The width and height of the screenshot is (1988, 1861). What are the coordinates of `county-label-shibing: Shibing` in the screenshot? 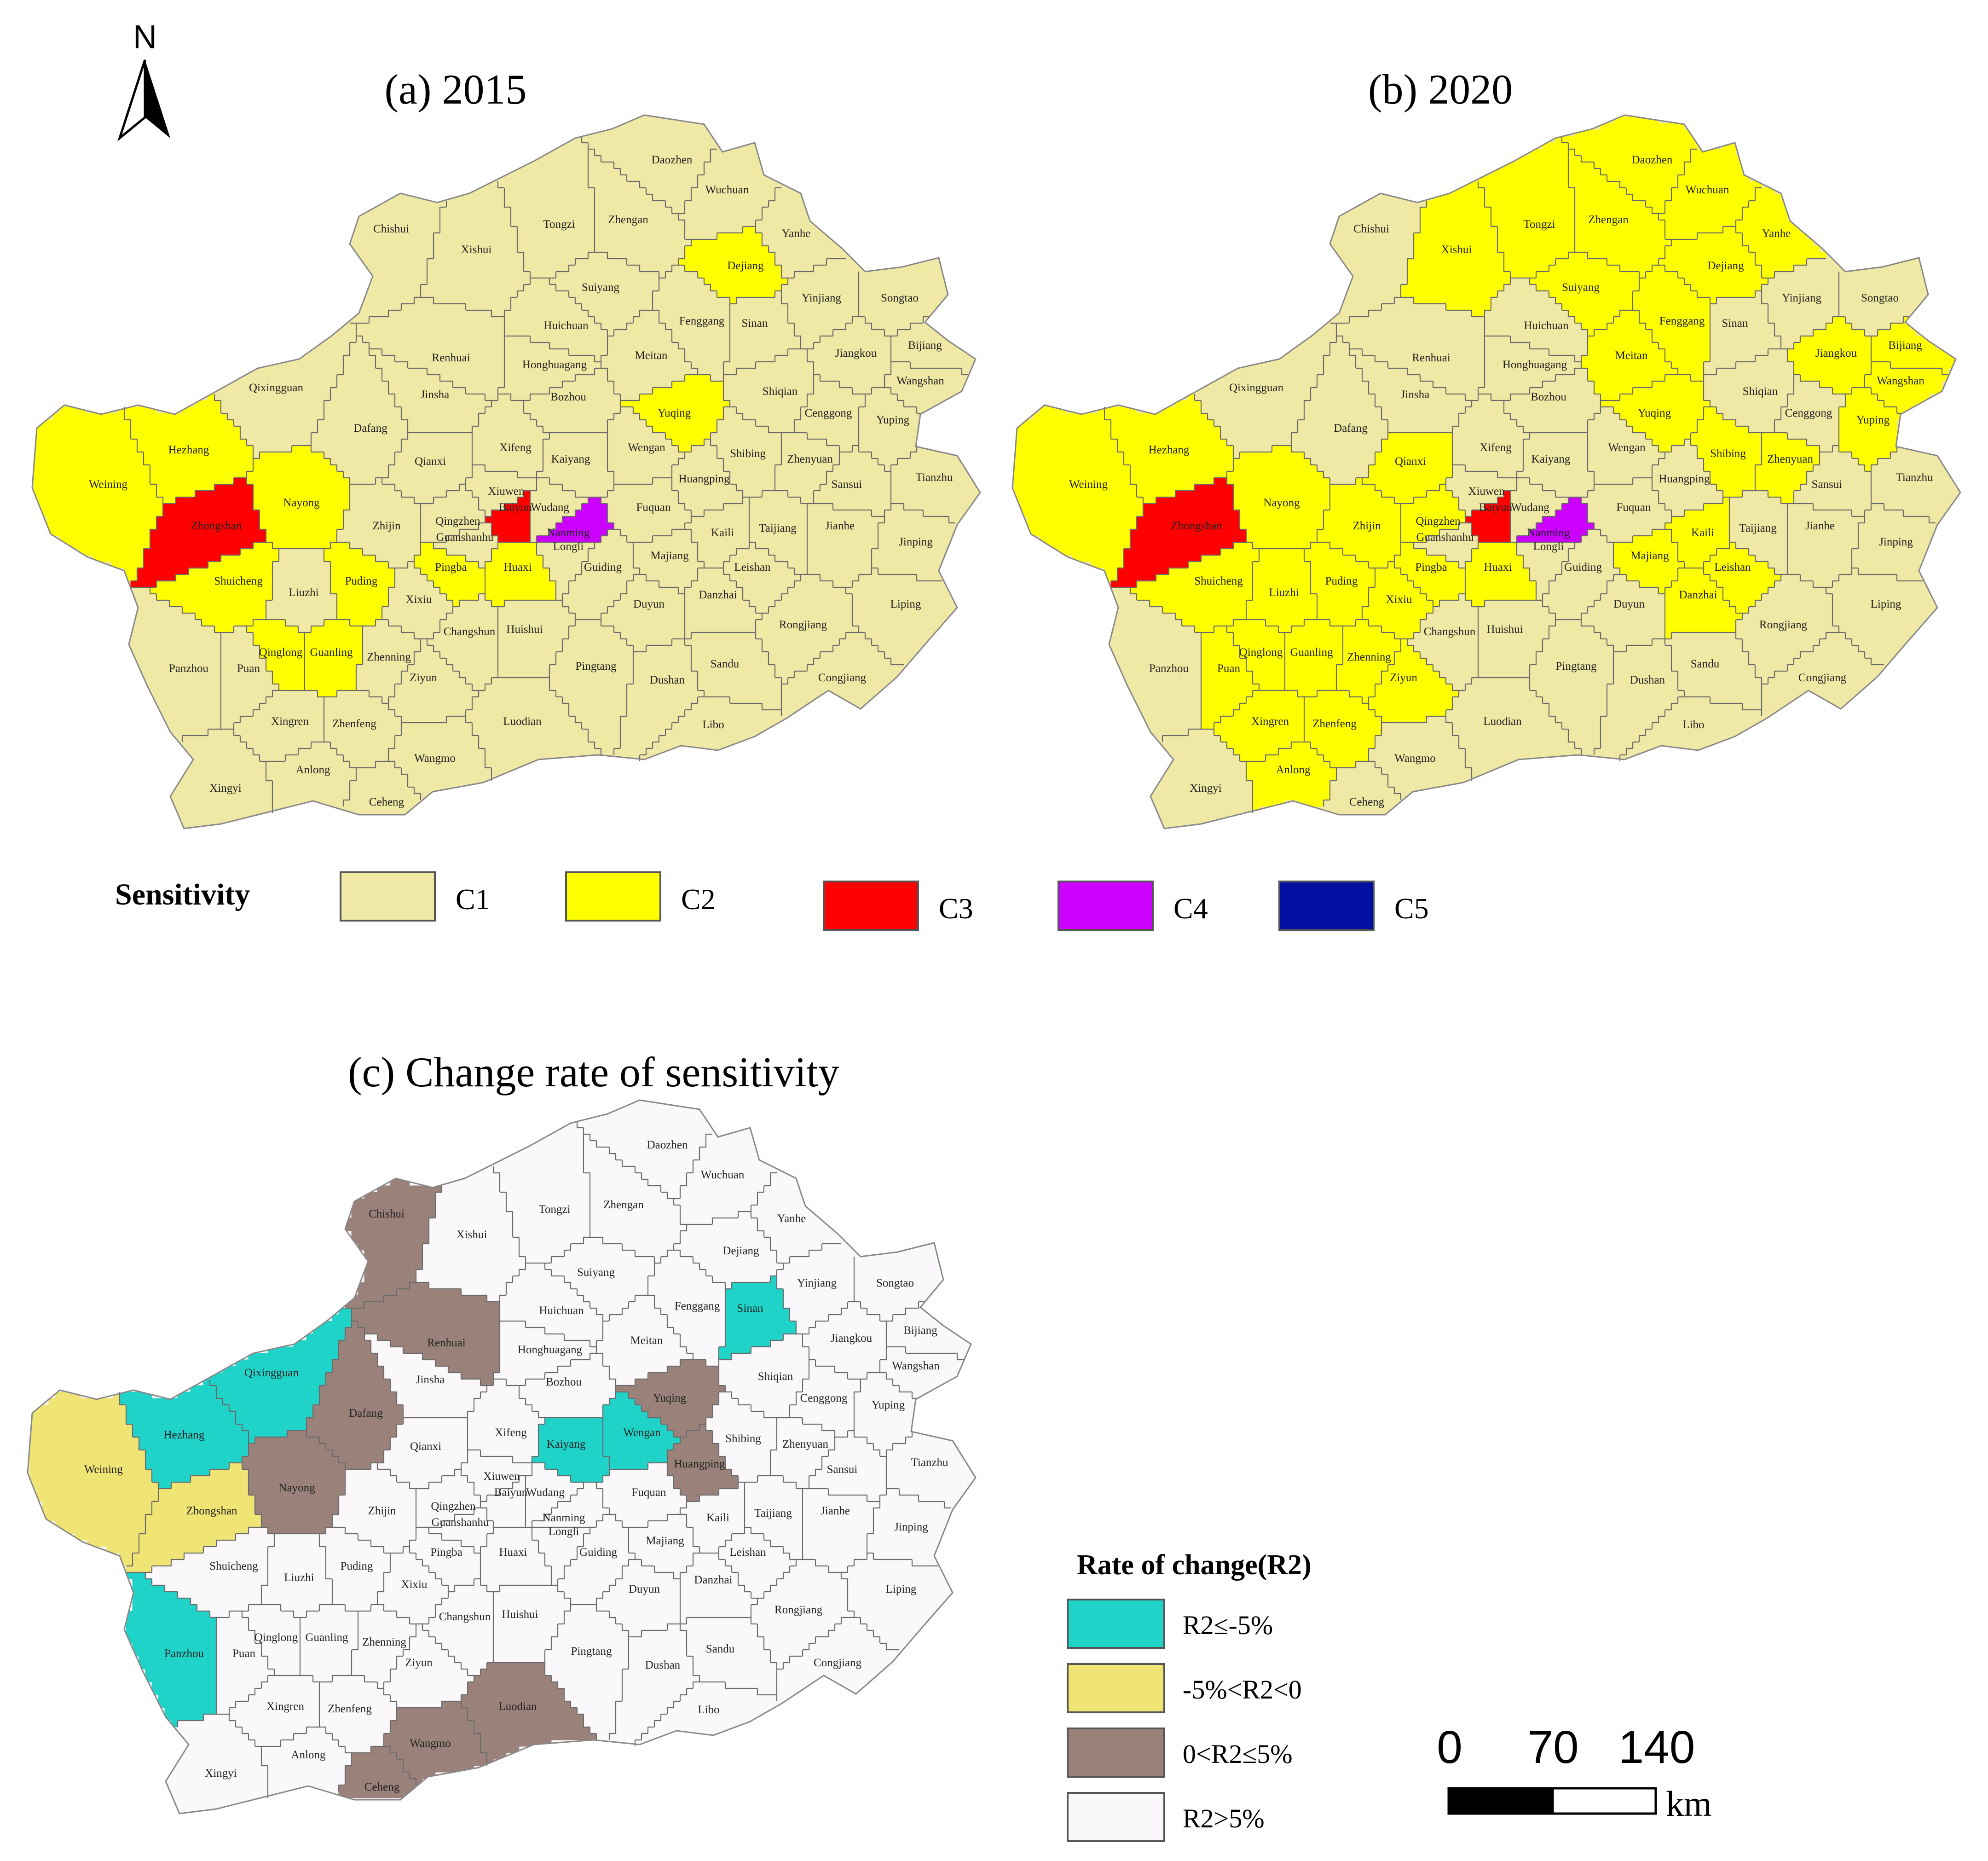 It's located at (743, 1439).